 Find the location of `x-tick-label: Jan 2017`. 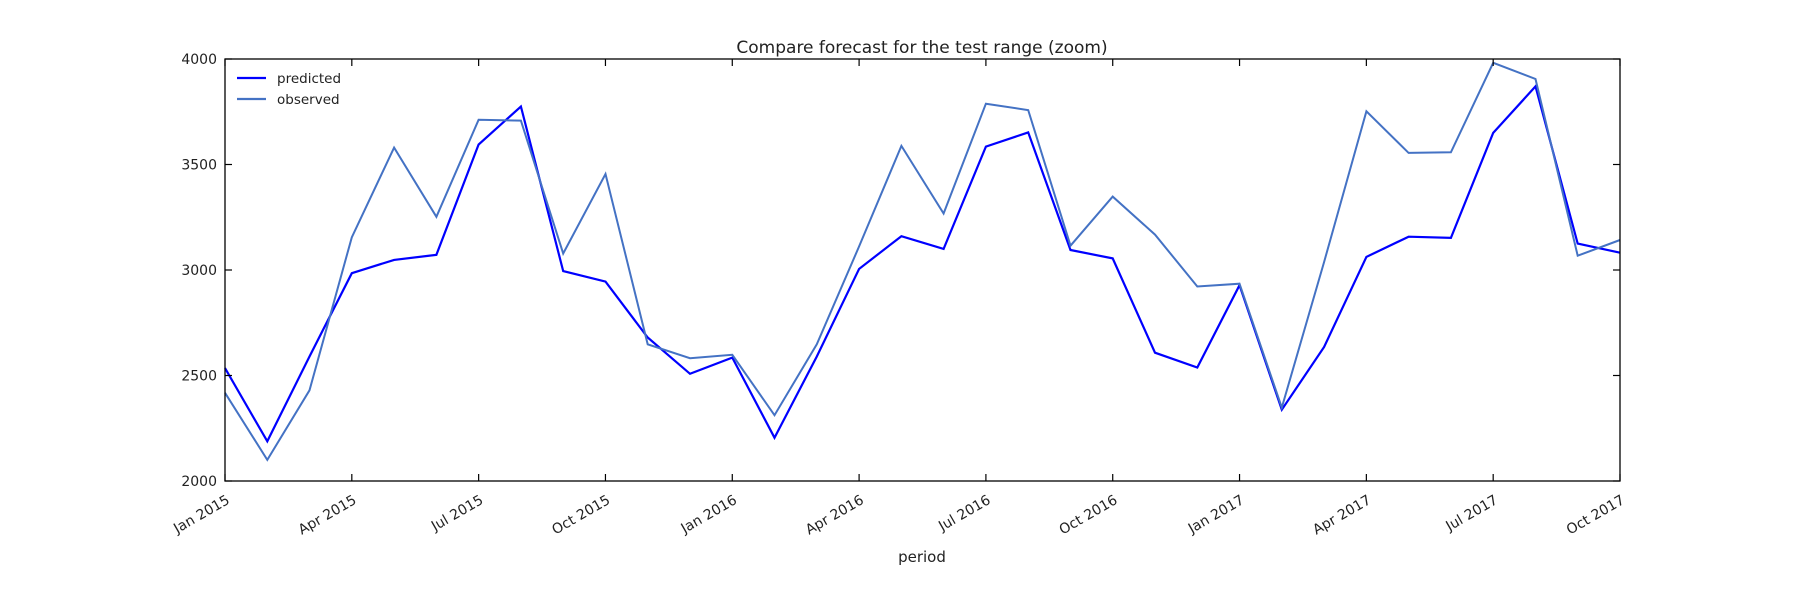

x-tick-label: Jan 2017 is located at coordinates (1216, 514).